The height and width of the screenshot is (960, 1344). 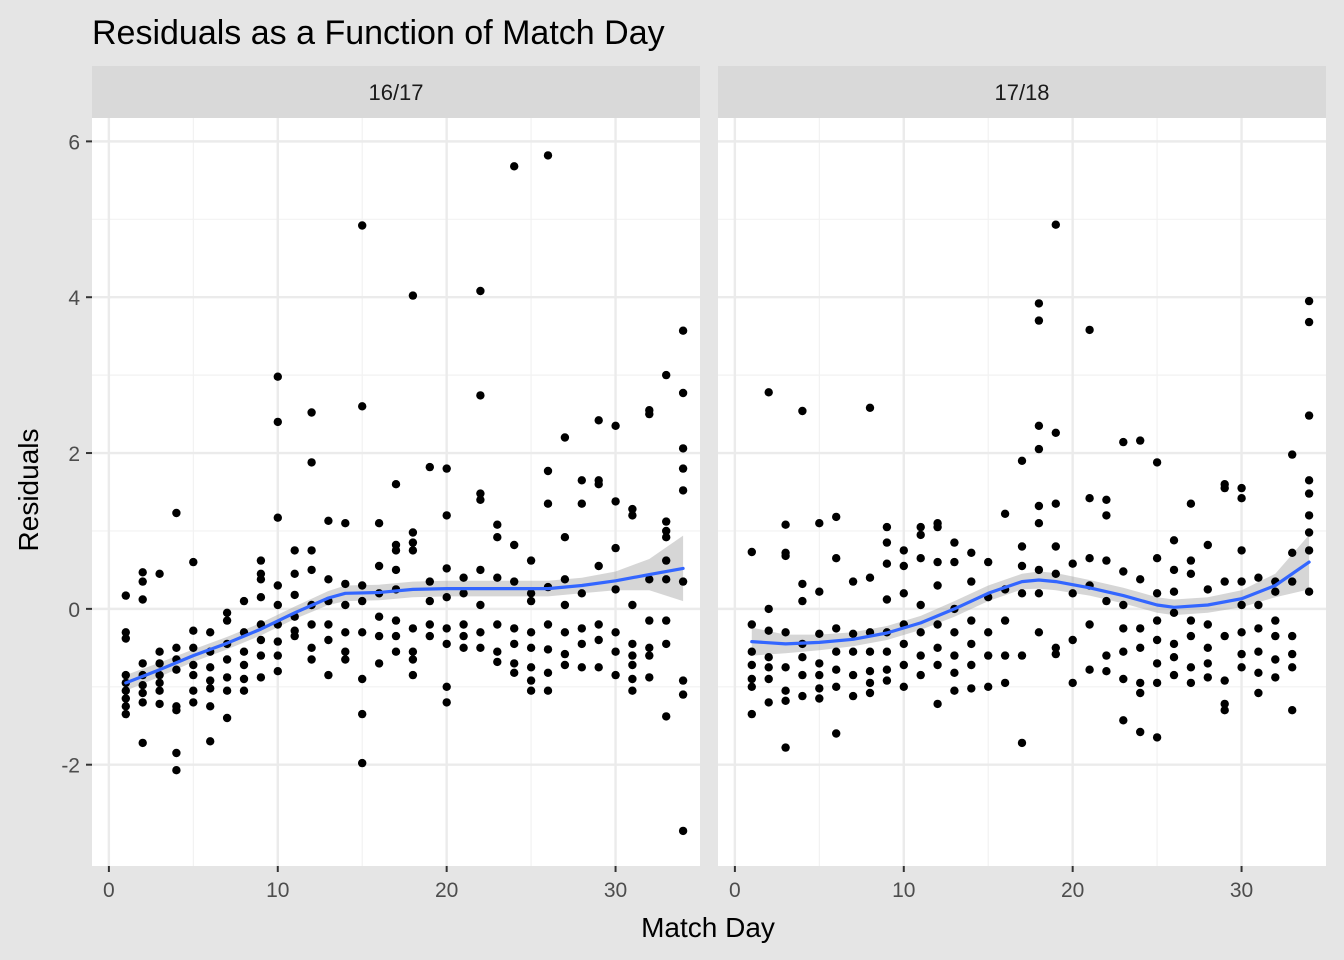 I want to click on y-tick-label: 0, so click(x=74, y=610).